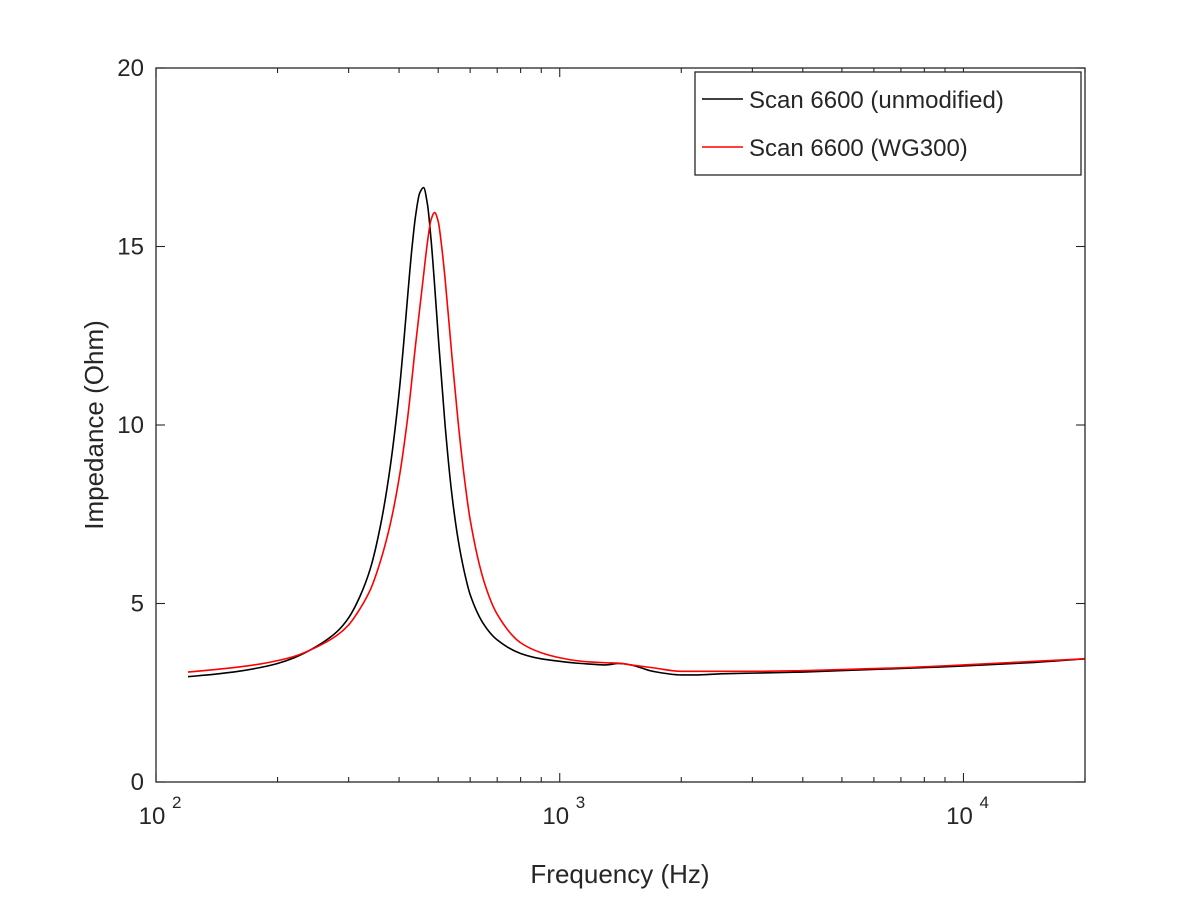 The image size is (1200, 900). Describe the element at coordinates (580, 802) in the screenshot. I see `x-tick-label-exponent: 3` at that location.